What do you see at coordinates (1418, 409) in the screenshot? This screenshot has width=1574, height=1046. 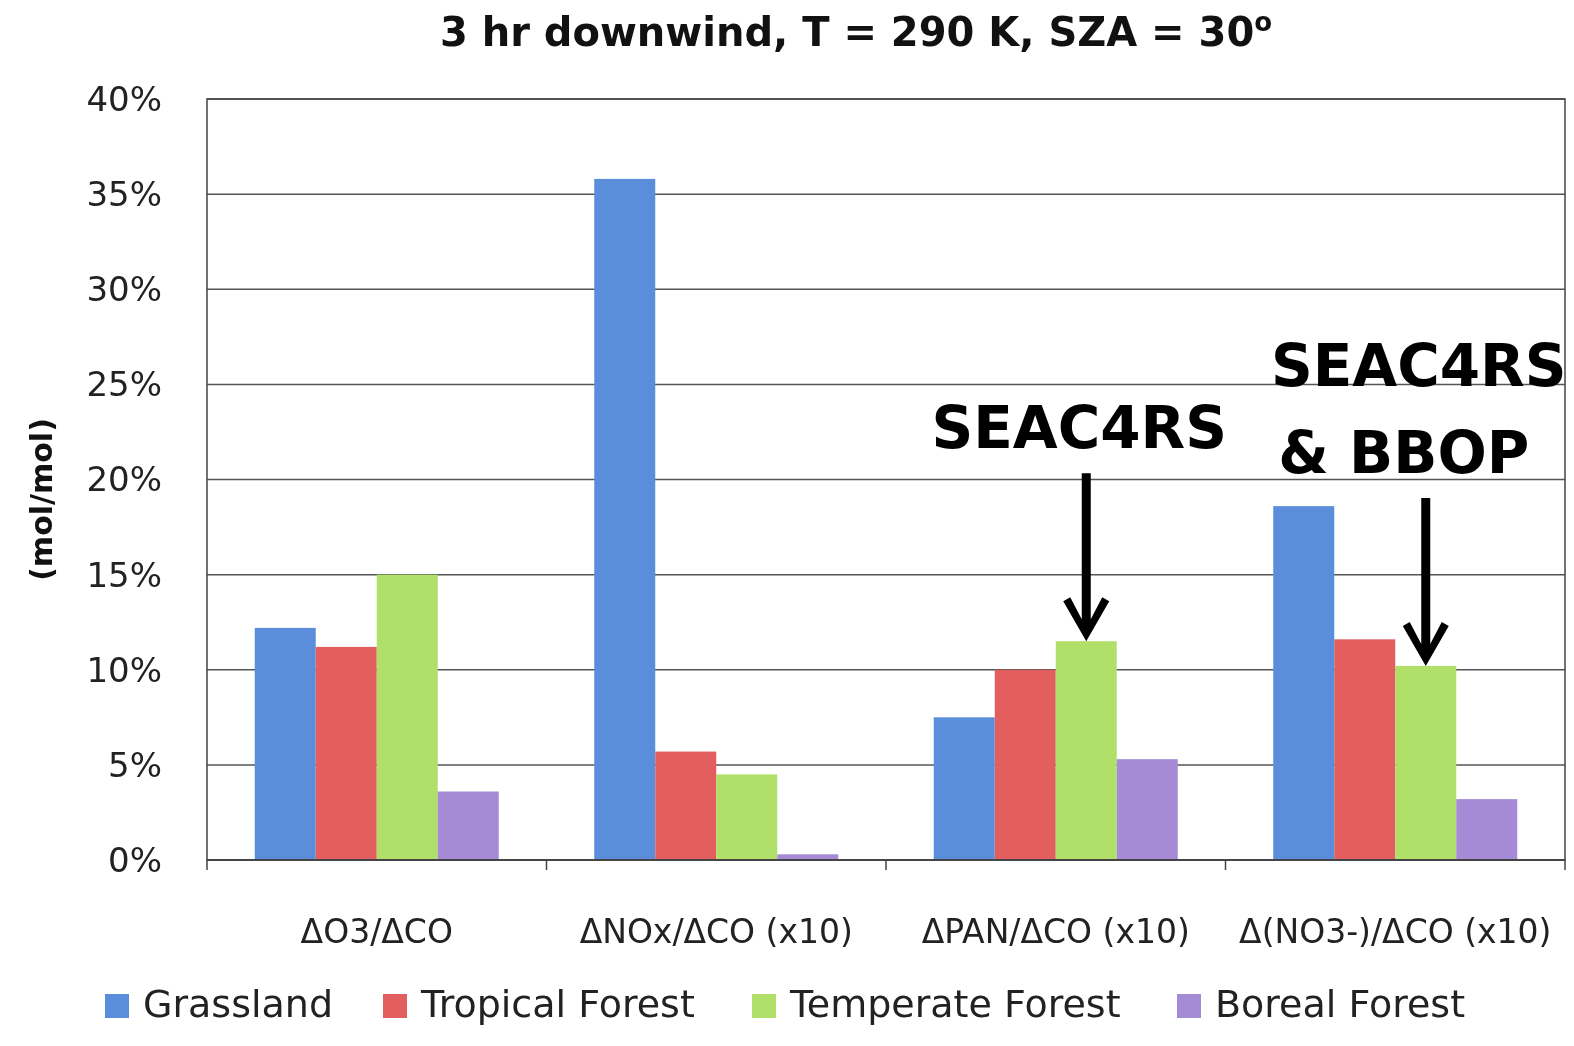 I see `annotation: SEAC4RS & BBOP` at bounding box center [1418, 409].